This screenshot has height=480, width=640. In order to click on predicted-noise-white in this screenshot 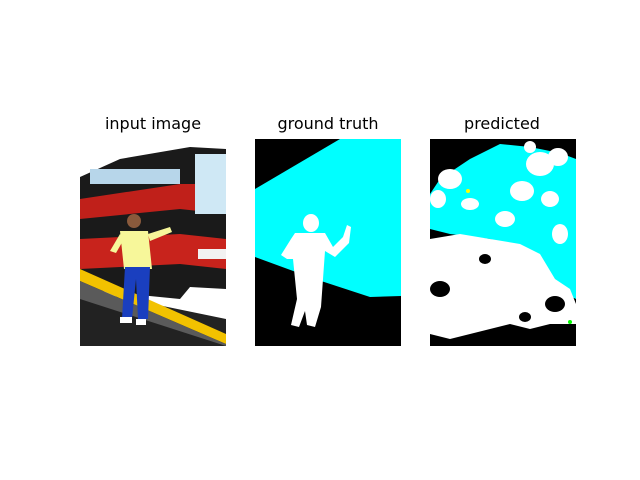, I will do `click(503, 240)`.